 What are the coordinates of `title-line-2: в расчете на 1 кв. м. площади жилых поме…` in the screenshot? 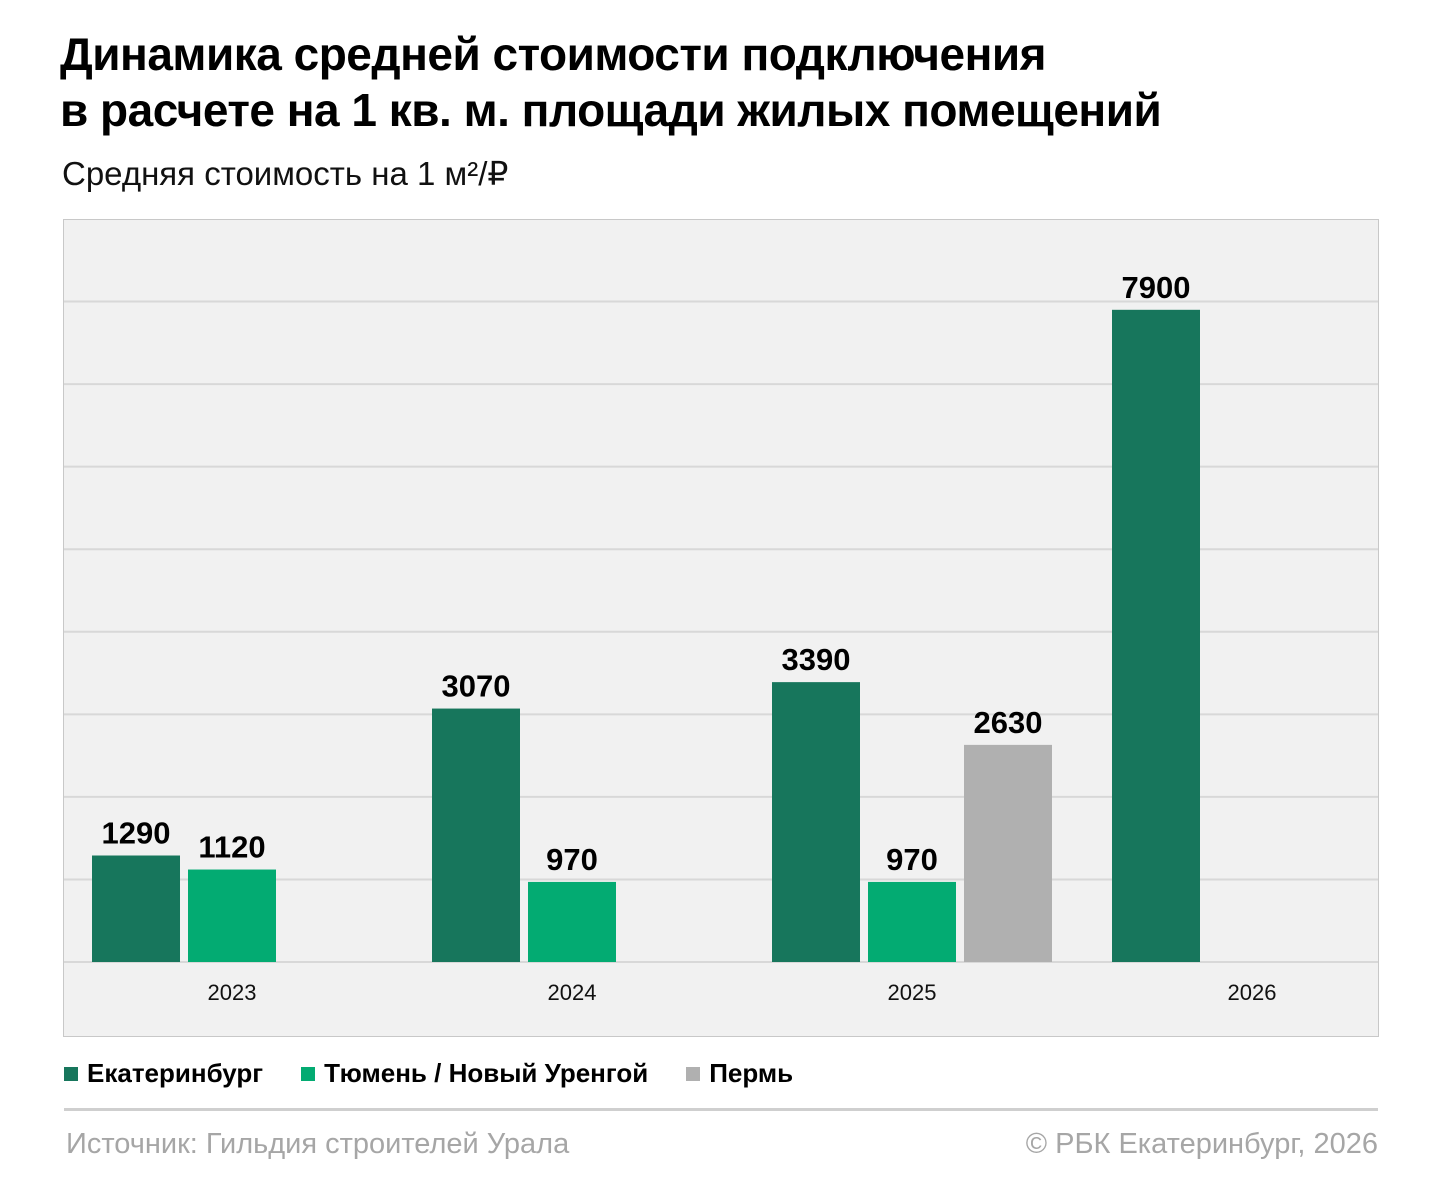 It's located at (611, 110).